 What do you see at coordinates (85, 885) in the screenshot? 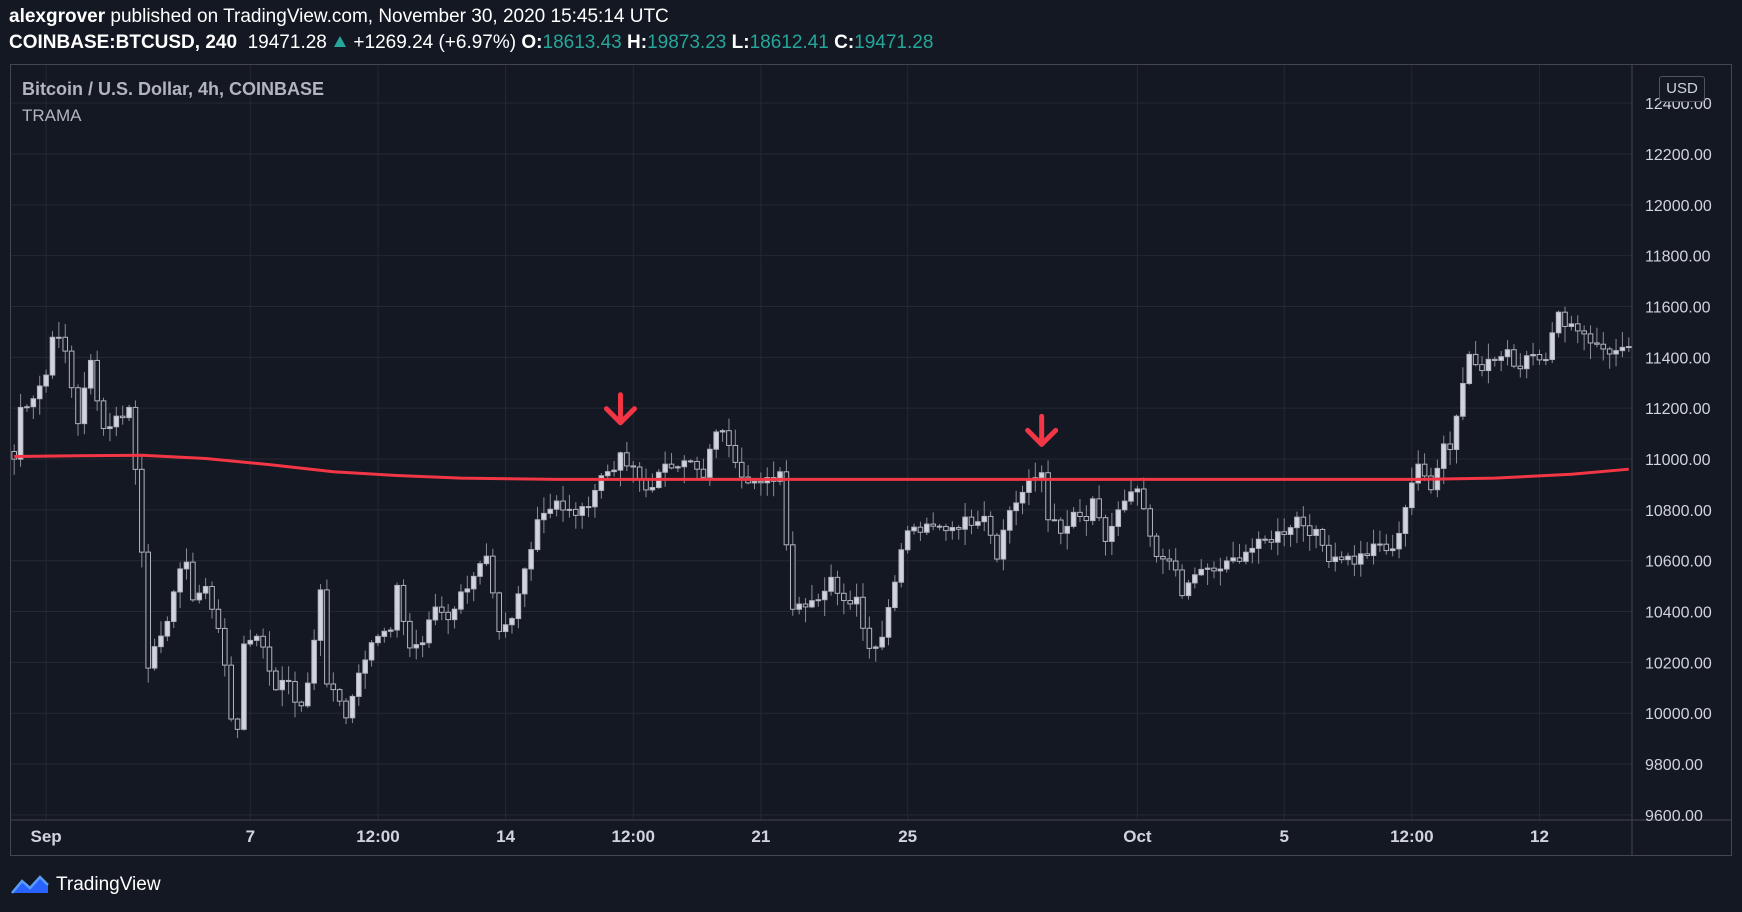
I see `tradingview-brand: TradingView` at bounding box center [85, 885].